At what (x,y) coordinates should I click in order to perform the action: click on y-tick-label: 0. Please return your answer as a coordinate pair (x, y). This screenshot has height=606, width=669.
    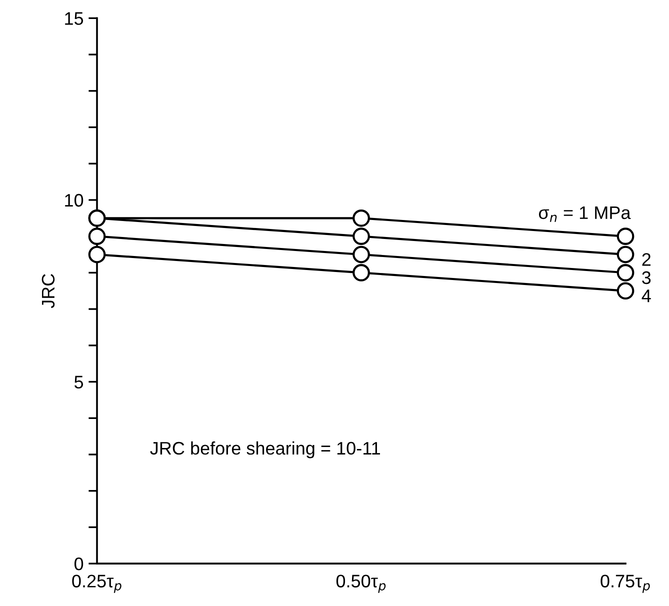
    Looking at the image, I should click on (79, 564).